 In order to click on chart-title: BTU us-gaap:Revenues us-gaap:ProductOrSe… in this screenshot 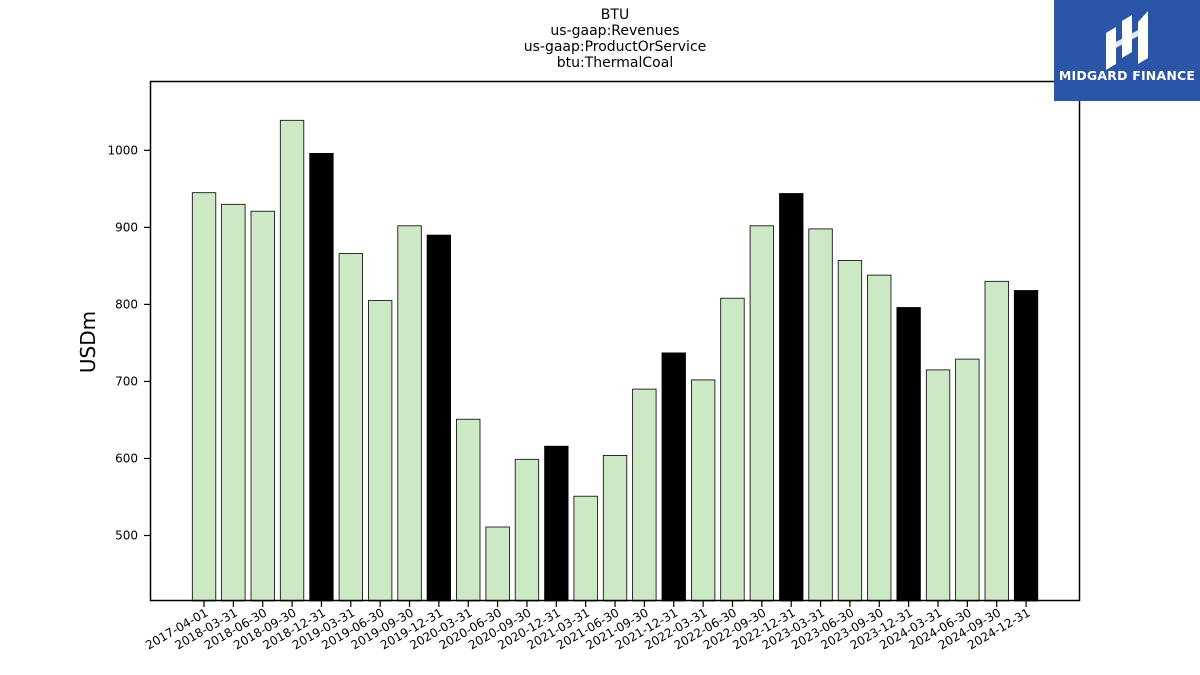, I will do `click(615, 39)`.